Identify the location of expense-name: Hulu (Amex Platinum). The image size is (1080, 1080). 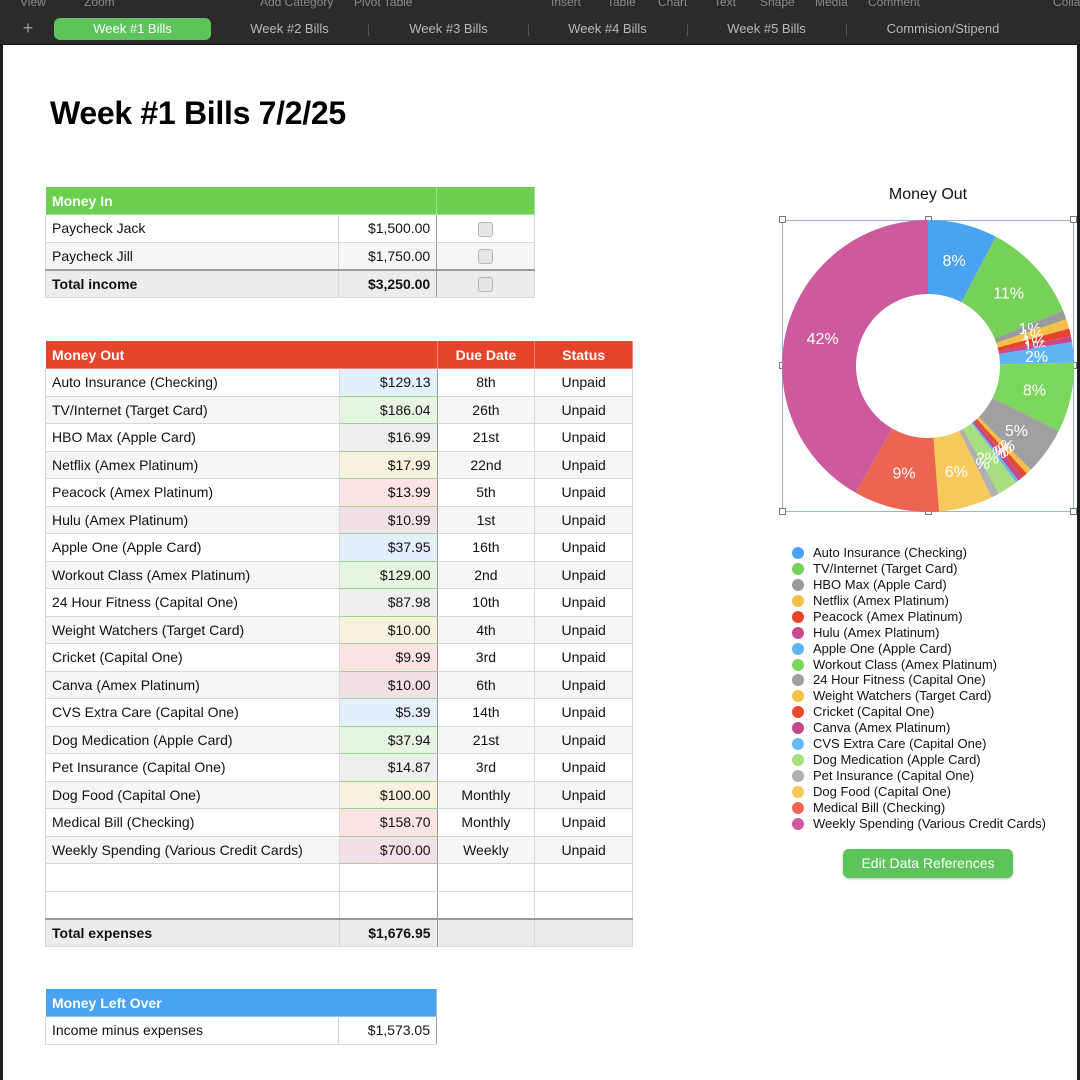
(192, 519).